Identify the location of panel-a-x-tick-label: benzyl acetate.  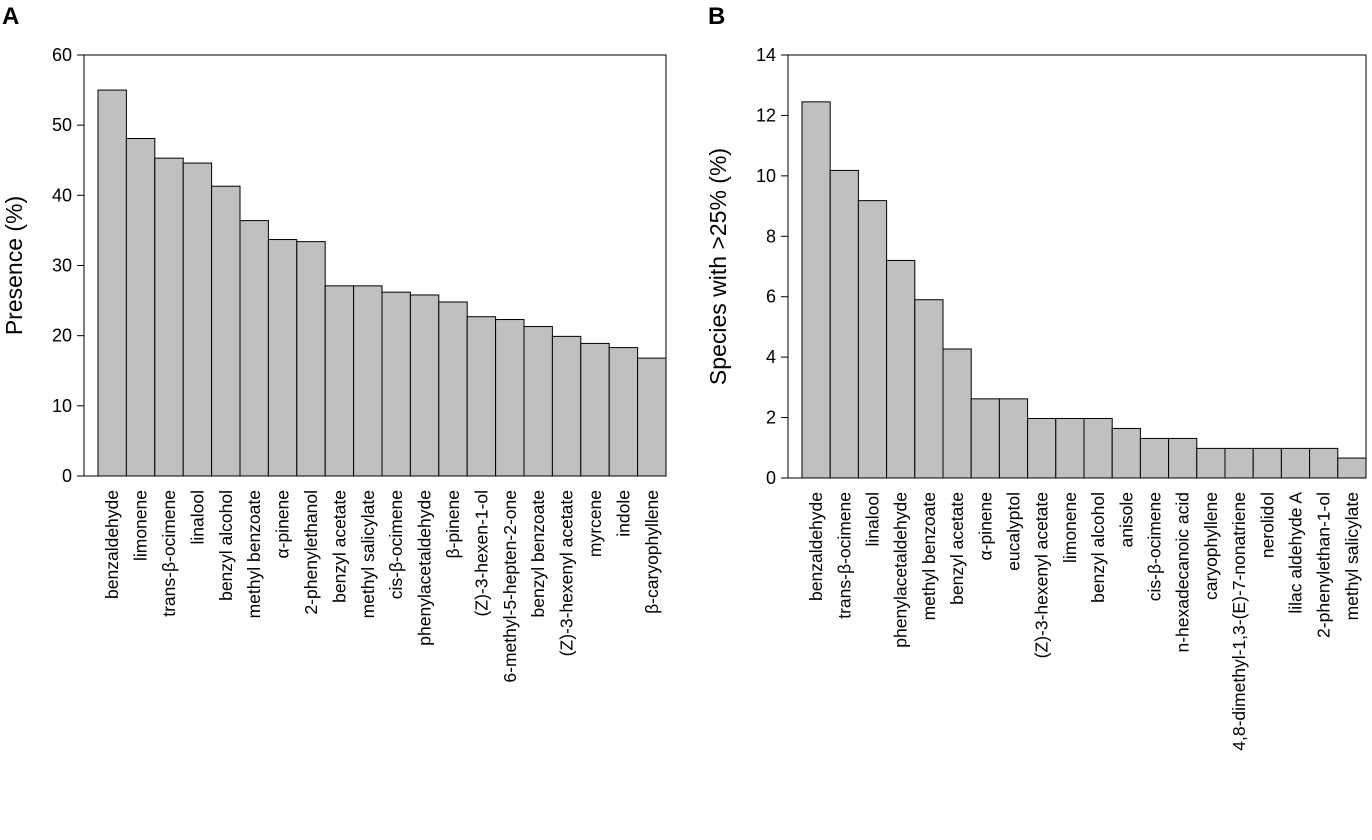
(339, 546).